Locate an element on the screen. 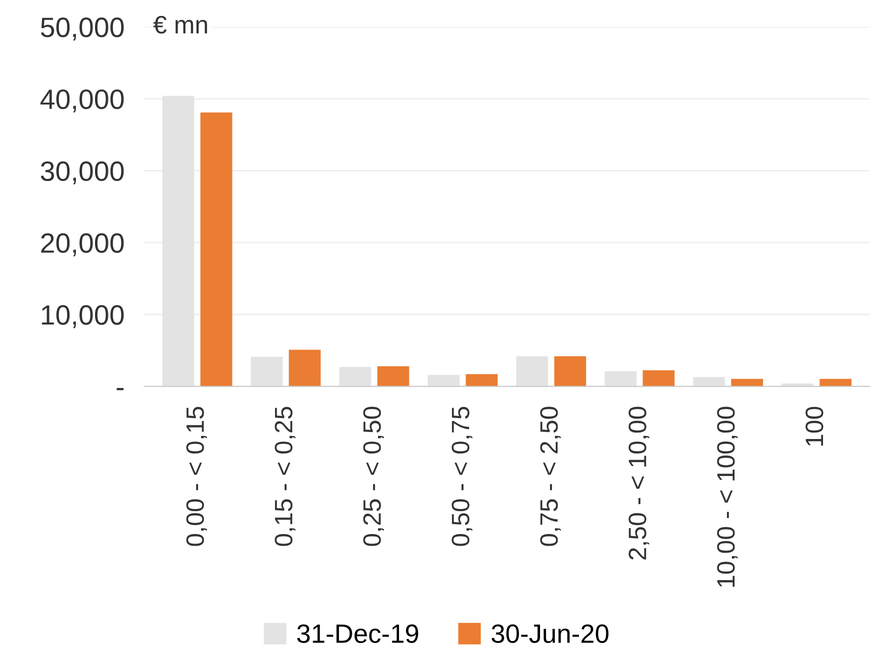 The width and height of the screenshot is (874, 672). y-tick-label: 10,000 is located at coordinates (83, 316).